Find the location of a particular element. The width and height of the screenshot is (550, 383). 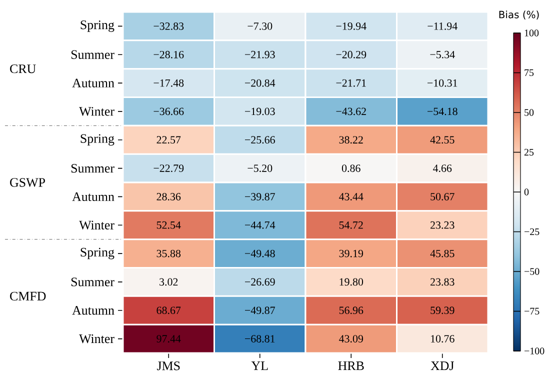

color-bar-title: Bias (%) is located at coordinates (519, 15).